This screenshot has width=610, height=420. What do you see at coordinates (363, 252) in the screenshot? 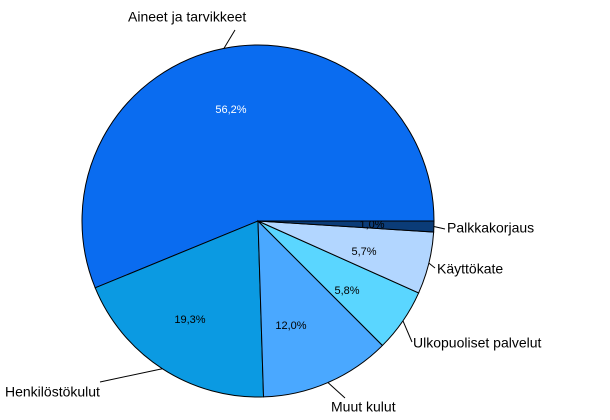
I see `slice-label: 5,7%` at bounding box center [363, 252].